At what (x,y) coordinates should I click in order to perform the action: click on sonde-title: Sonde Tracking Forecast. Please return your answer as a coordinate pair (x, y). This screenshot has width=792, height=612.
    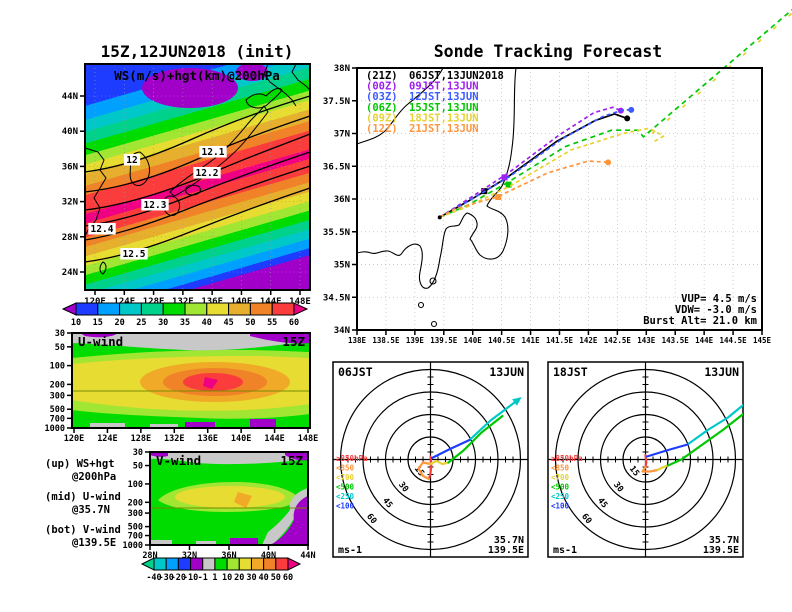
    Looking at the image, I should click on (548, 51).